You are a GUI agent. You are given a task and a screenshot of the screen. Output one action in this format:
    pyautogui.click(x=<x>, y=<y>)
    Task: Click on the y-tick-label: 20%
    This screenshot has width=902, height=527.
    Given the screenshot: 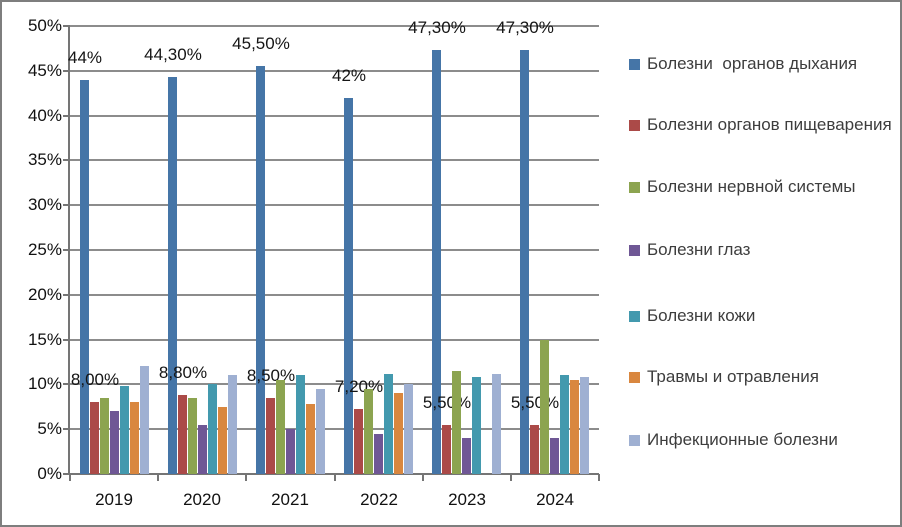 What is the action you would take?
    pyautogui.click(x=44, y=294)
    